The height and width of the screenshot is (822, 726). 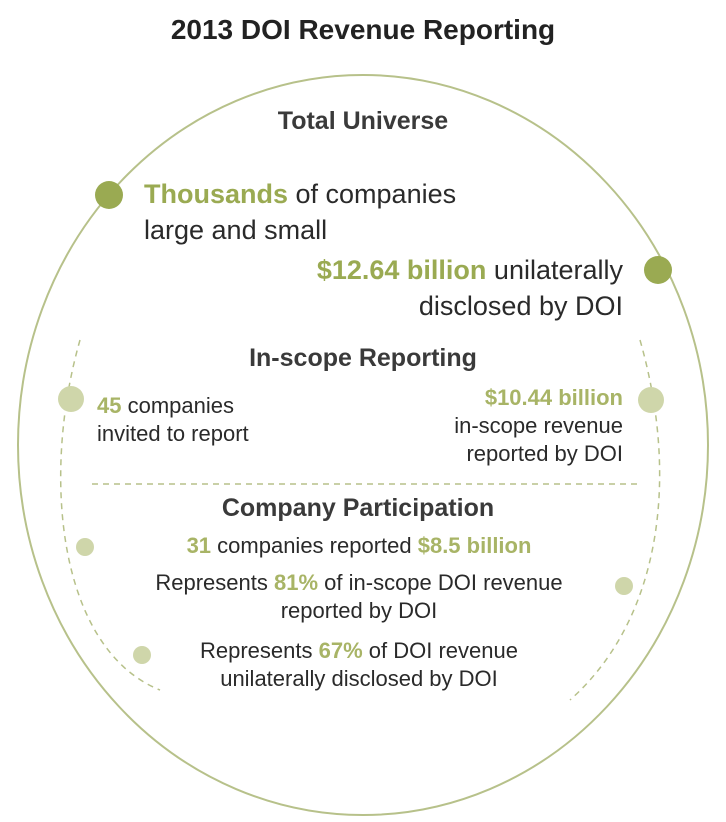 What do you see at coordinates (363, 358) in the screenshot?
I see `in-scope-heading: In-scope Reporting` at bounding box center [363, 358].